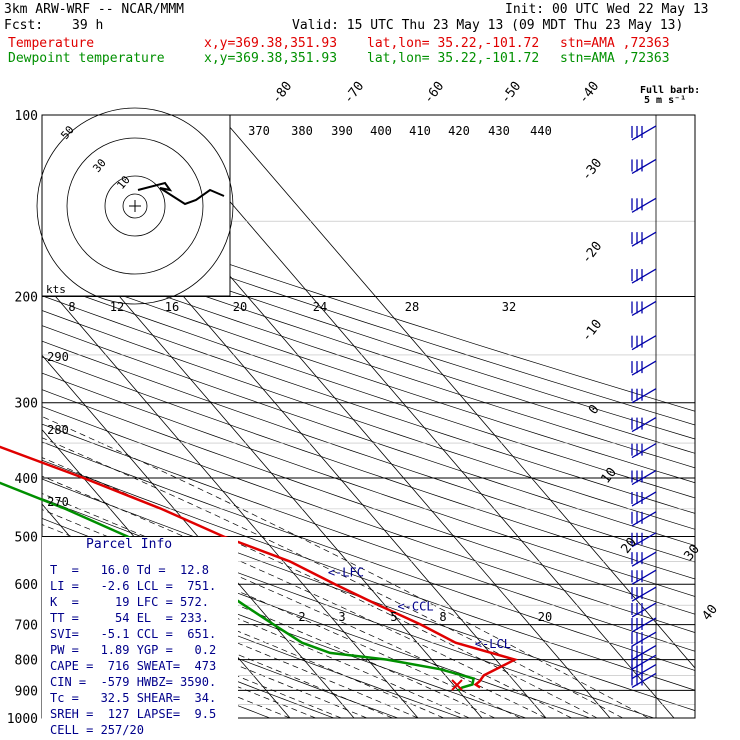 The width and height of the screenshot is (740, 740). I want to click on theta-label: 270, so click(58, 502).